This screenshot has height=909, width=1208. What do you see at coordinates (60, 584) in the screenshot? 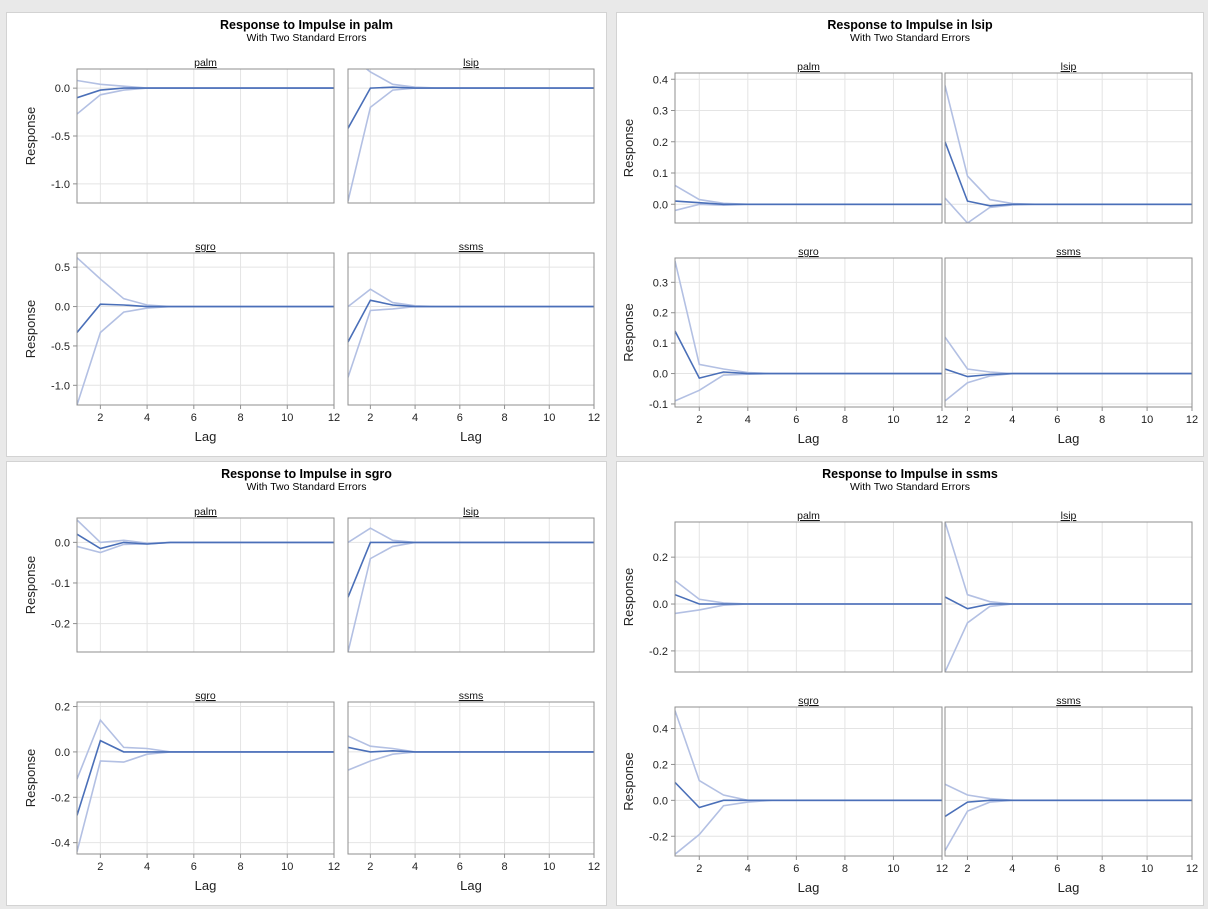
I see `y-tick-label: -0.1` at bounding box center [60, 584].